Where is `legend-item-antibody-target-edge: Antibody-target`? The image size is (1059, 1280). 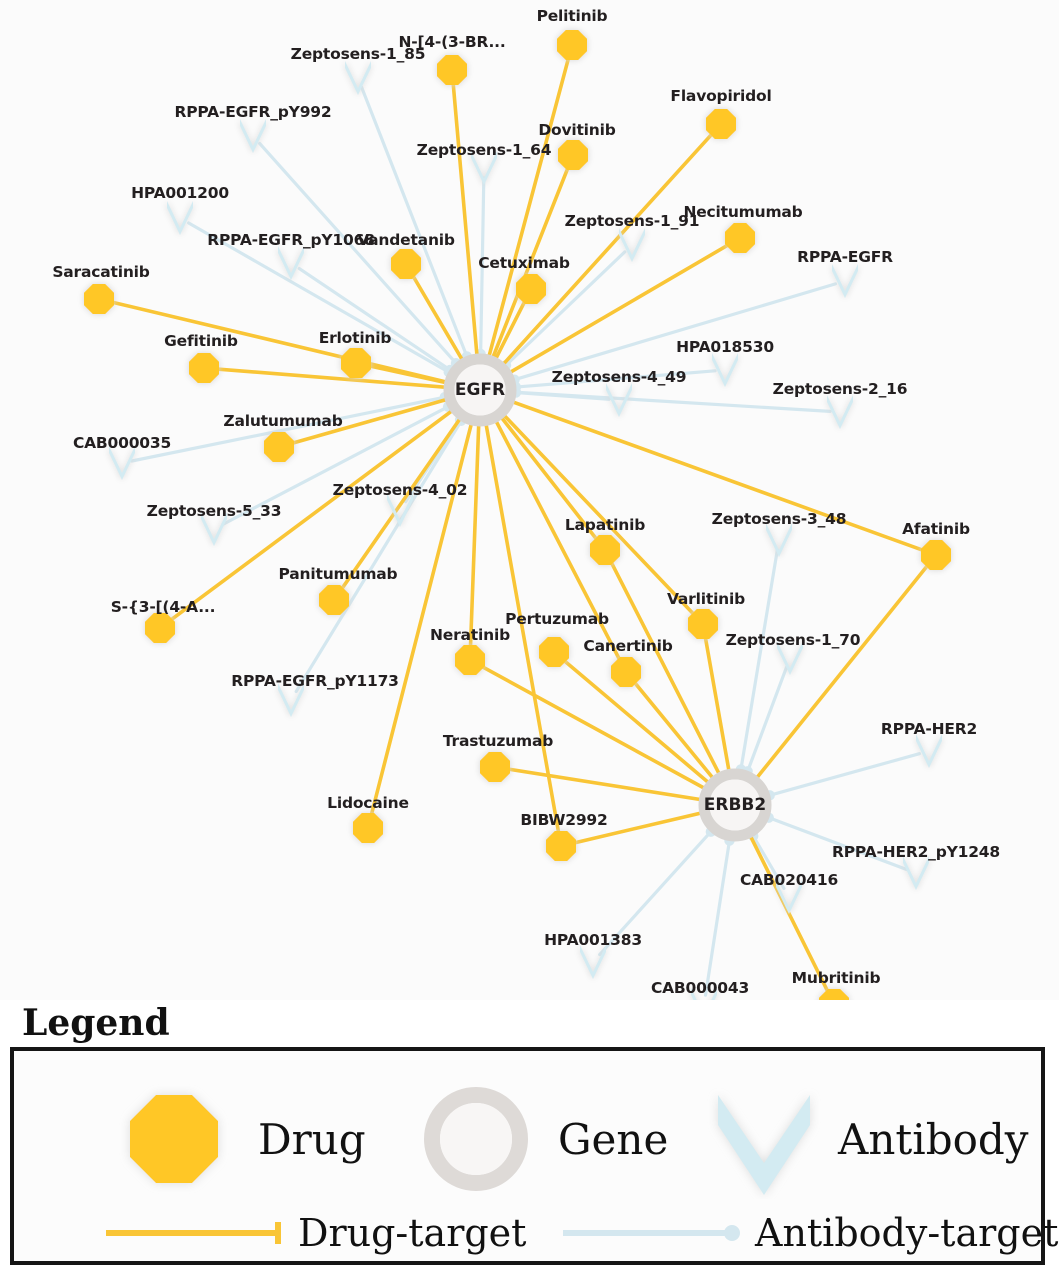
legend-item-antibody-target-edge: Antibody-target is located at coordinates (808, 1233).